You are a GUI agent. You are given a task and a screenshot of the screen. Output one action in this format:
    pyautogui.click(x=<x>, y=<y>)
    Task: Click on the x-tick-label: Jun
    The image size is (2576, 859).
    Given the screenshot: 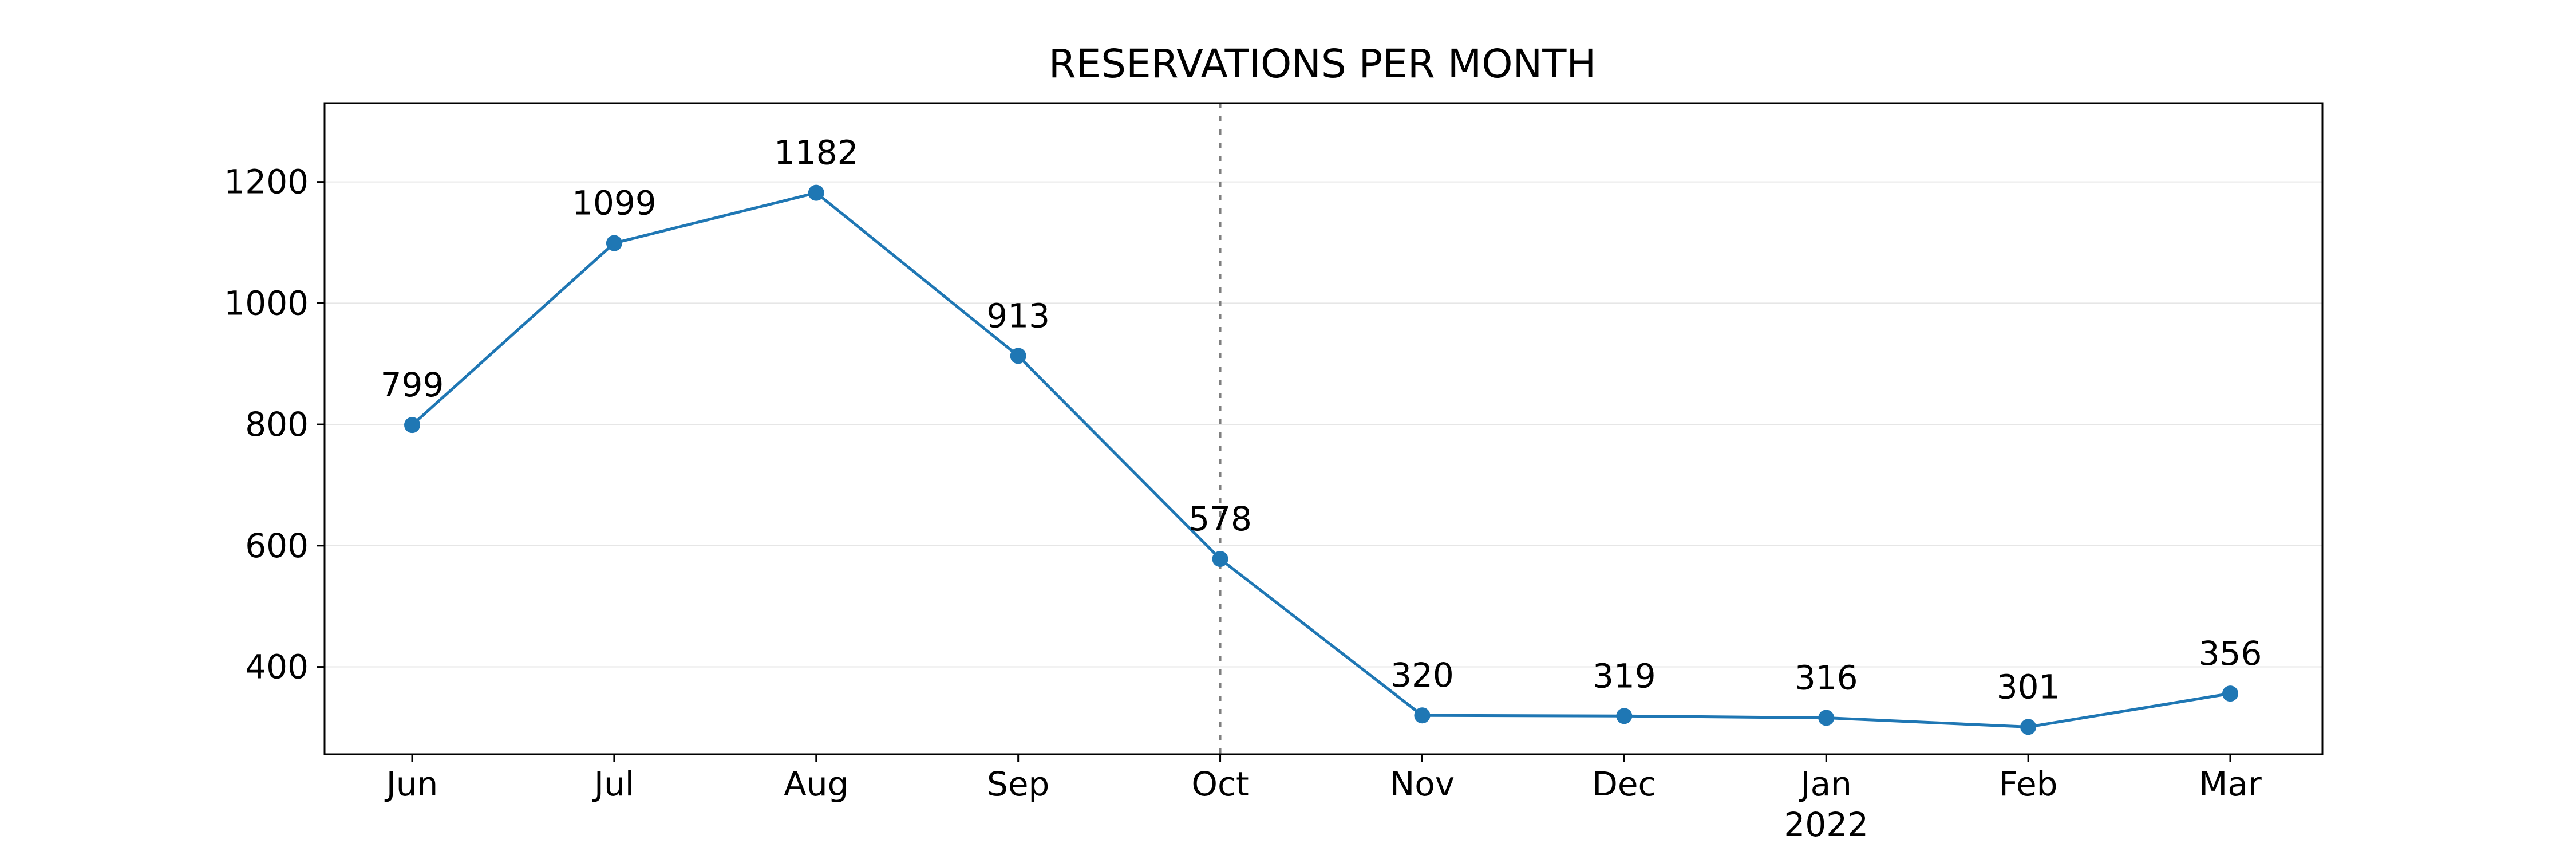 What is the action you would take?
    pyautogui.click(x=411, y=784)
    